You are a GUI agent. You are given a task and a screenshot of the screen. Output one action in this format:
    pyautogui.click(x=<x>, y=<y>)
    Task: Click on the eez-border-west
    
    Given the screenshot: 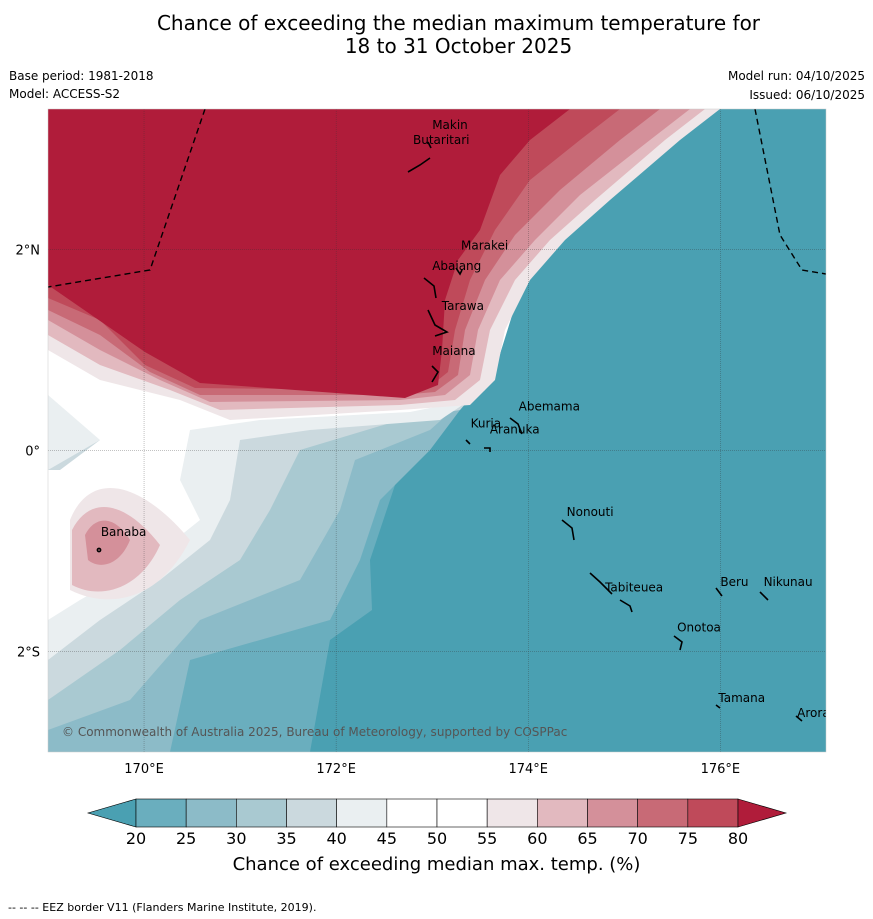 What is the action you would take?
    pyautogui.click(x=127, y=198)
    